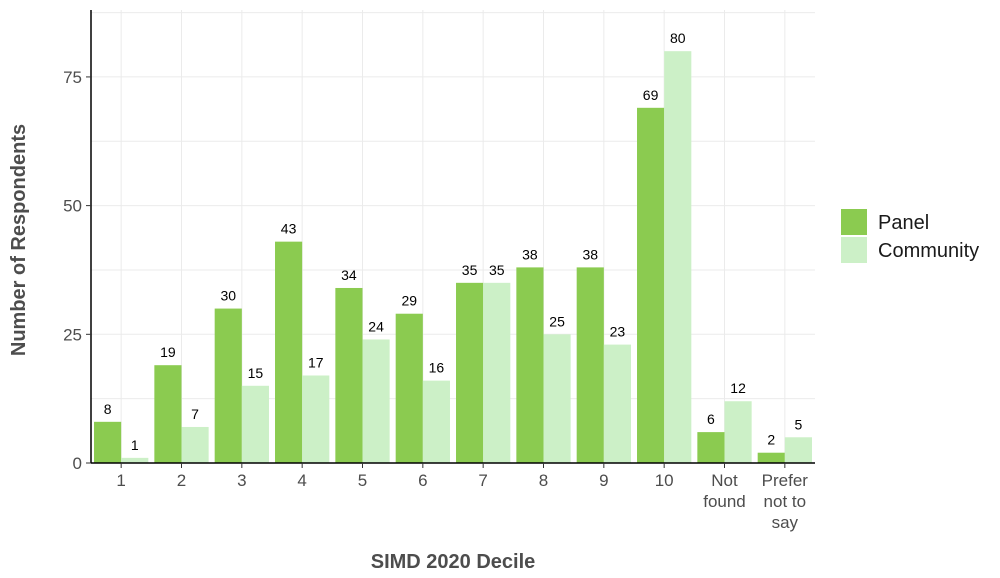  I want to click on x-tick-label: 1, so click(120, 480).